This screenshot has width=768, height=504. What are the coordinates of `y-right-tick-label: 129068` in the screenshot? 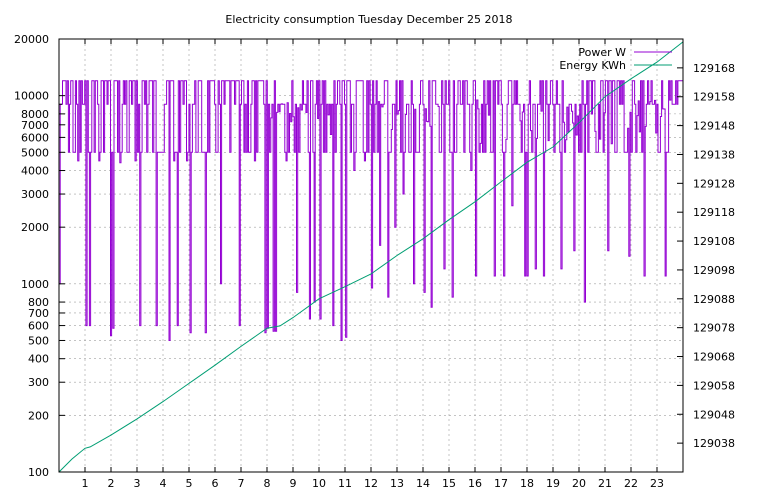 It's located at (714, 357).